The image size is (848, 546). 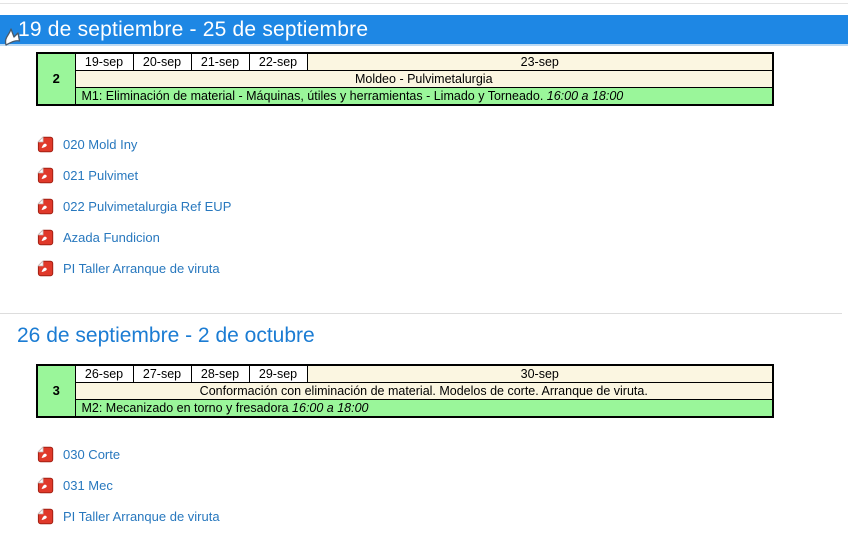 I want to click on list-item: 031 Mec, so click(x=128, y=485).